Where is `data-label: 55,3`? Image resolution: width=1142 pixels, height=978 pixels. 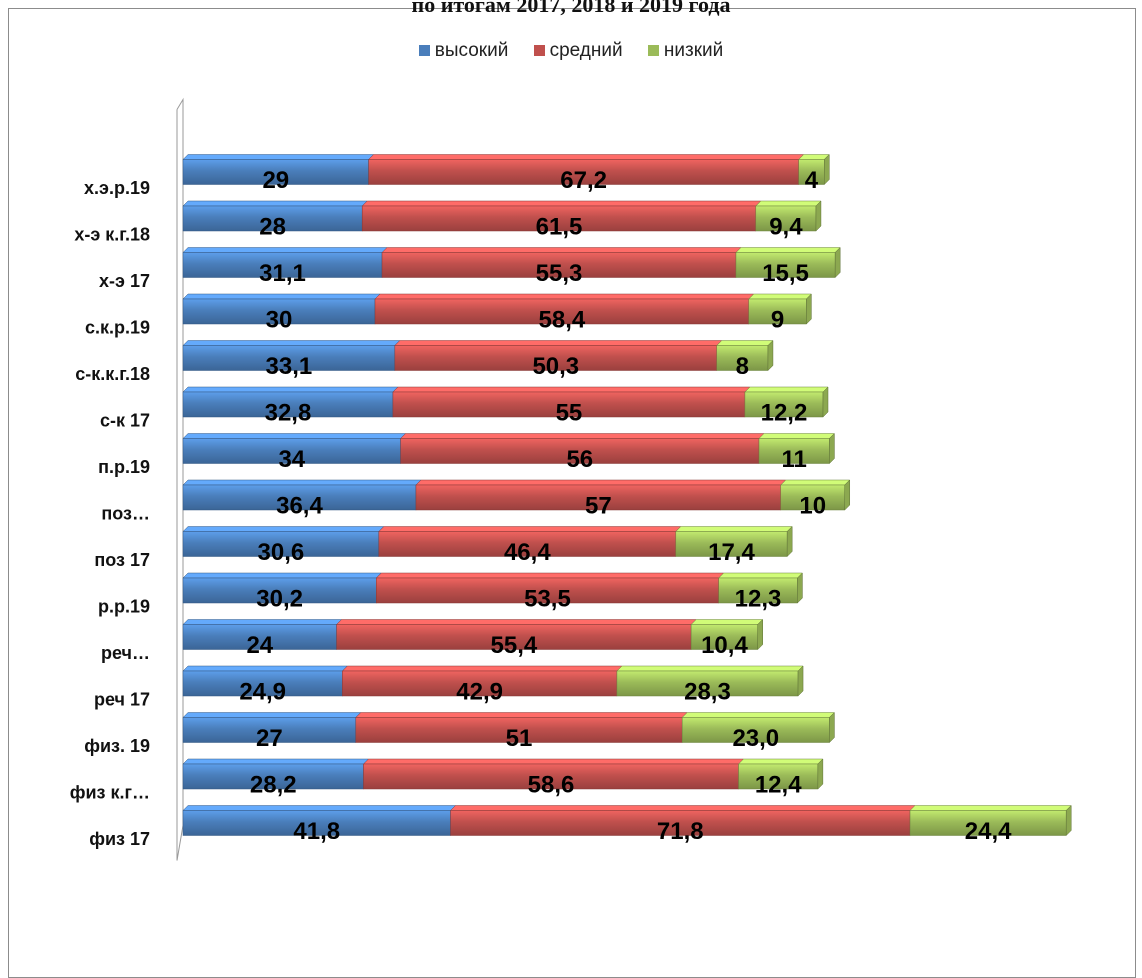 data-label: 55,3 is located at coordinates (559, 273).